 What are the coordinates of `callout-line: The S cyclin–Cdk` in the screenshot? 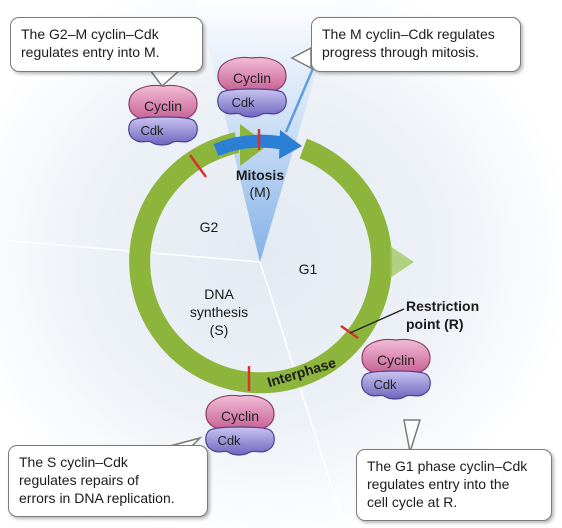 It's located at (73, 462).